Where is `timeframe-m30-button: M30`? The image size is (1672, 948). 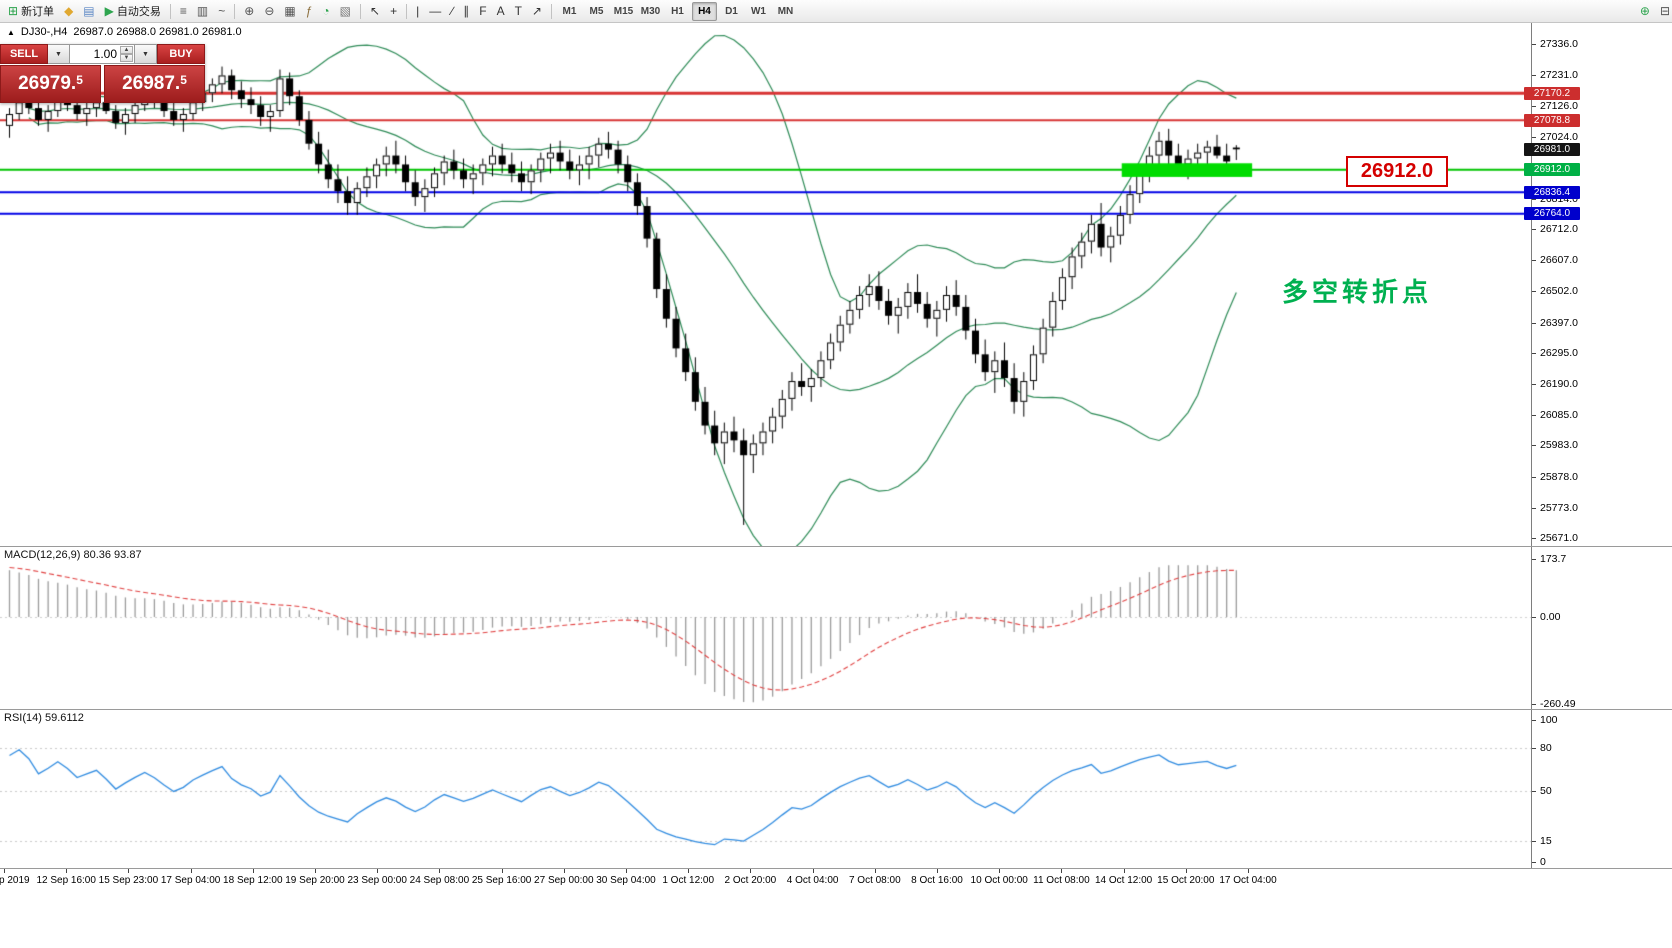
timeframe-m30-button: M30 is located at coordinates (650, 11).